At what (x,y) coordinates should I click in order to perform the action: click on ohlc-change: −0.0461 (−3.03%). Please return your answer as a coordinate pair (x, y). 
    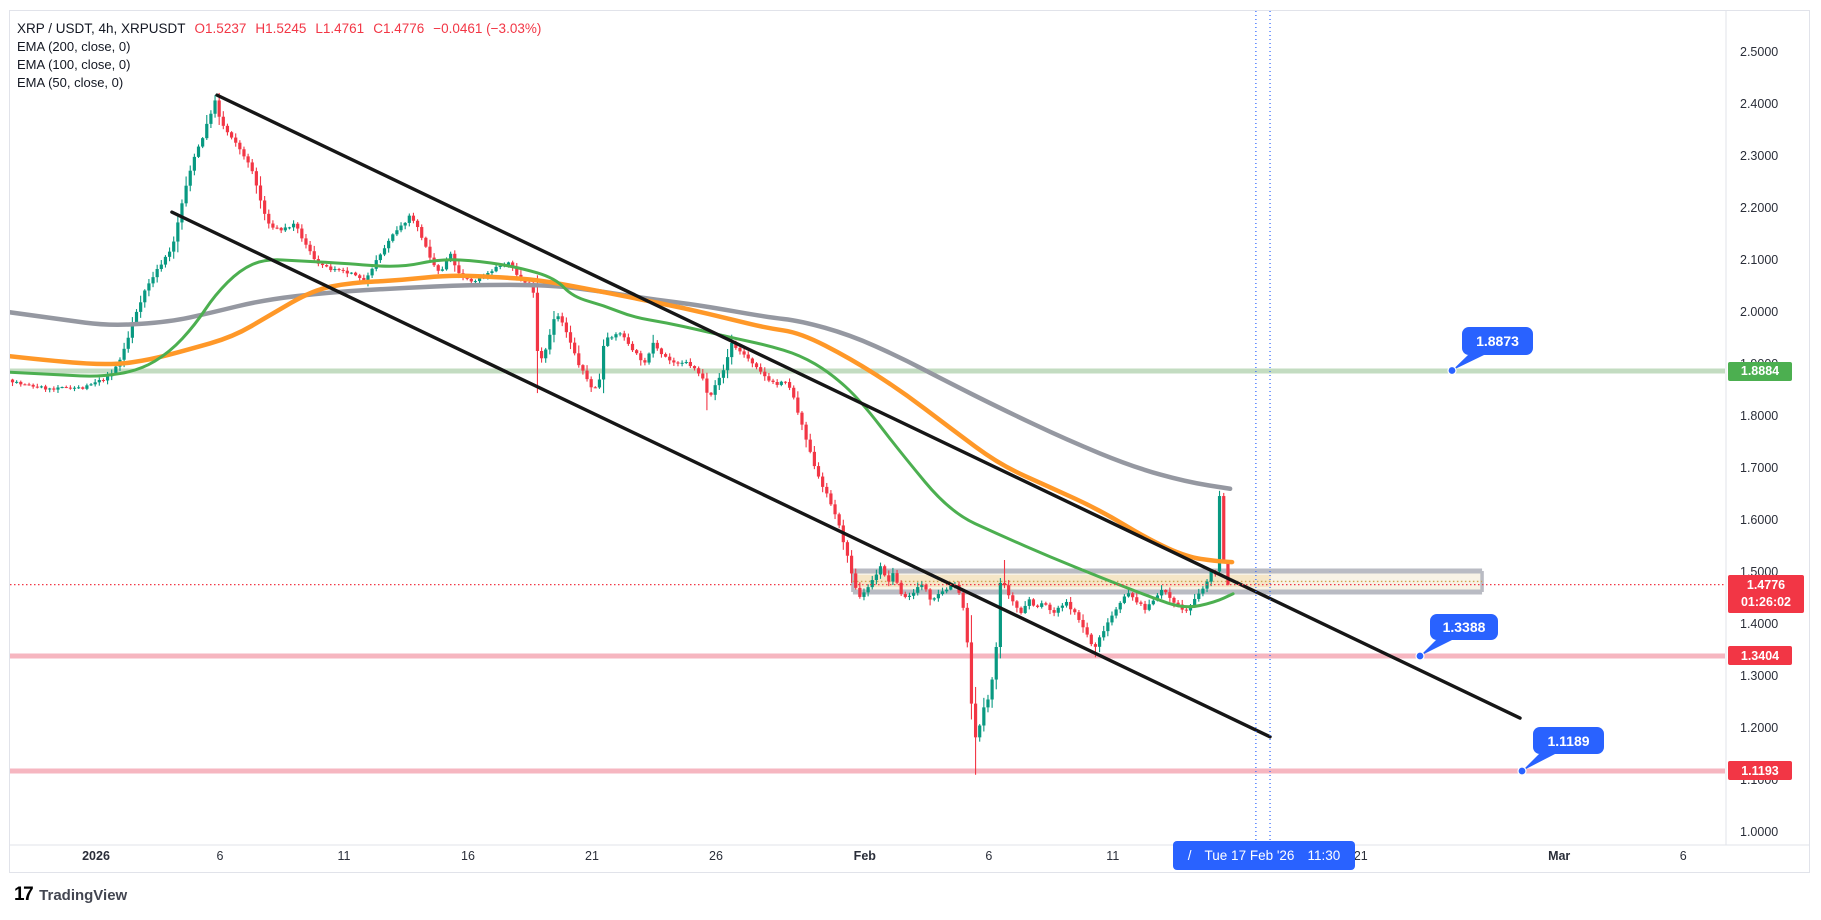
    Looking at the image, I should click on (487, 28).